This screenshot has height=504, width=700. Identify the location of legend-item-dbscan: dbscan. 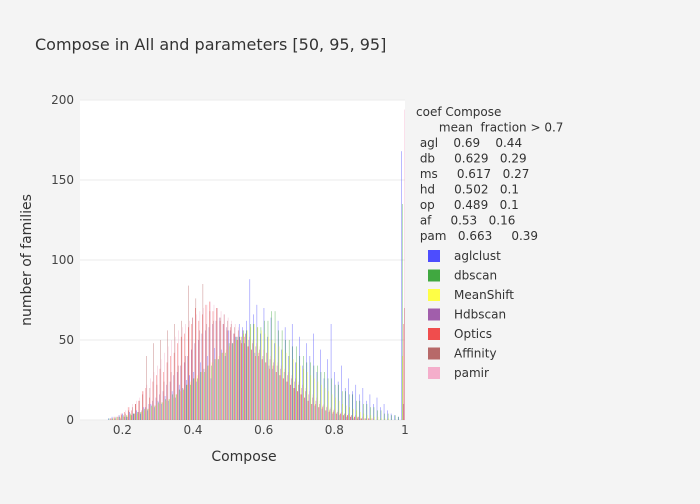
(462, 276).